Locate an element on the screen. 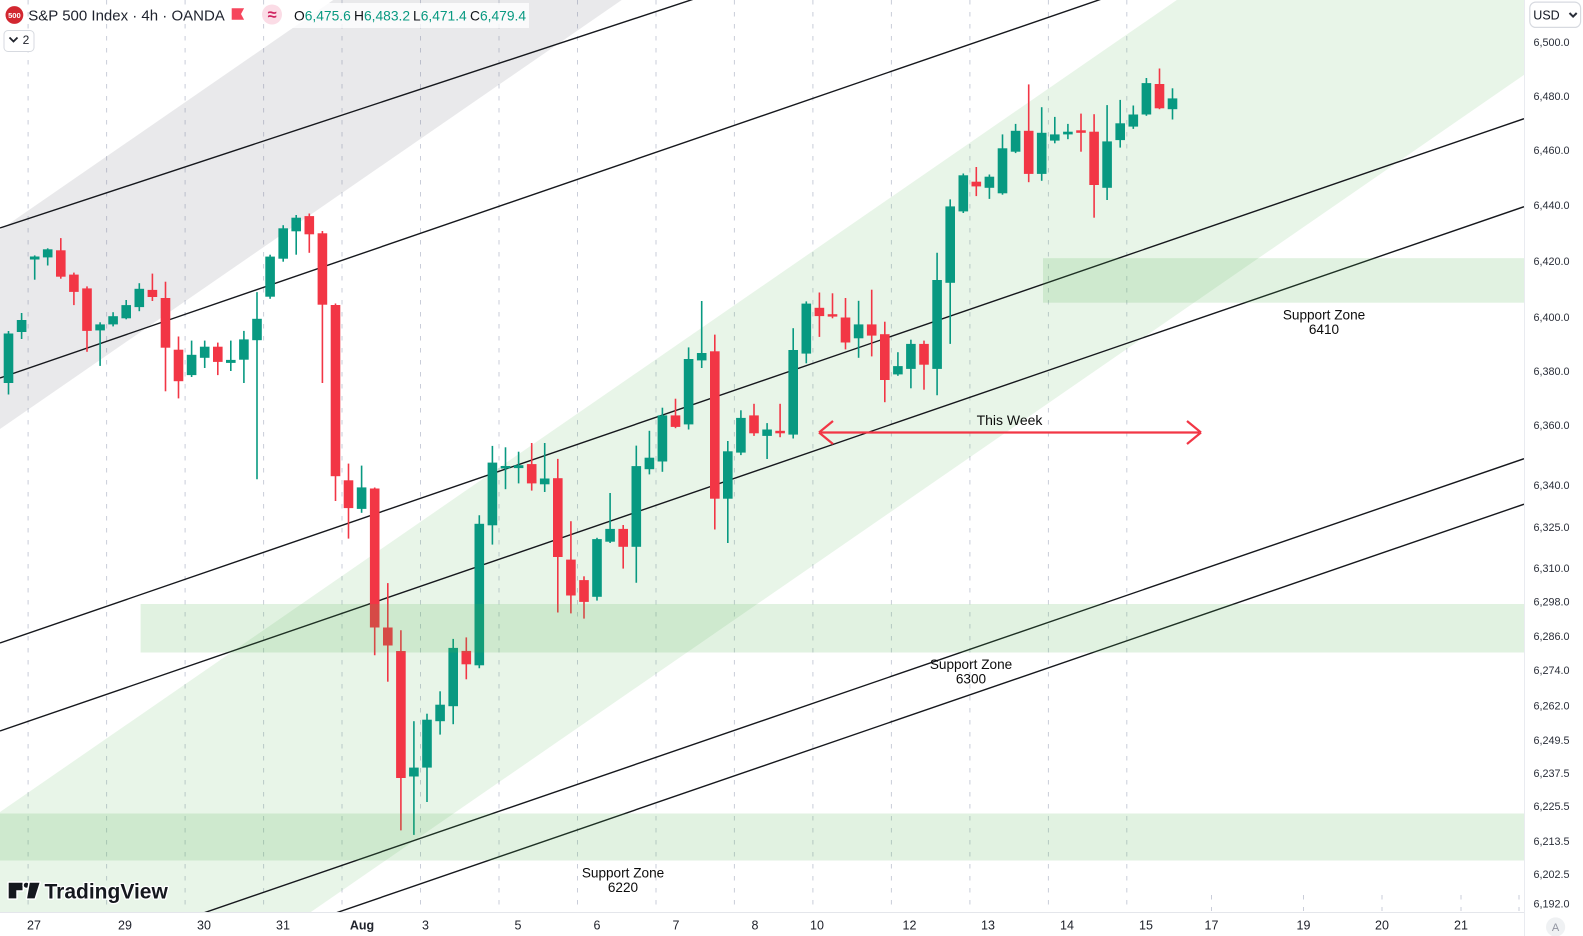 Image resolution: width=1583 pixels, height=936 pixels. svg-text: TradingView is located at coordinates (107, 891).